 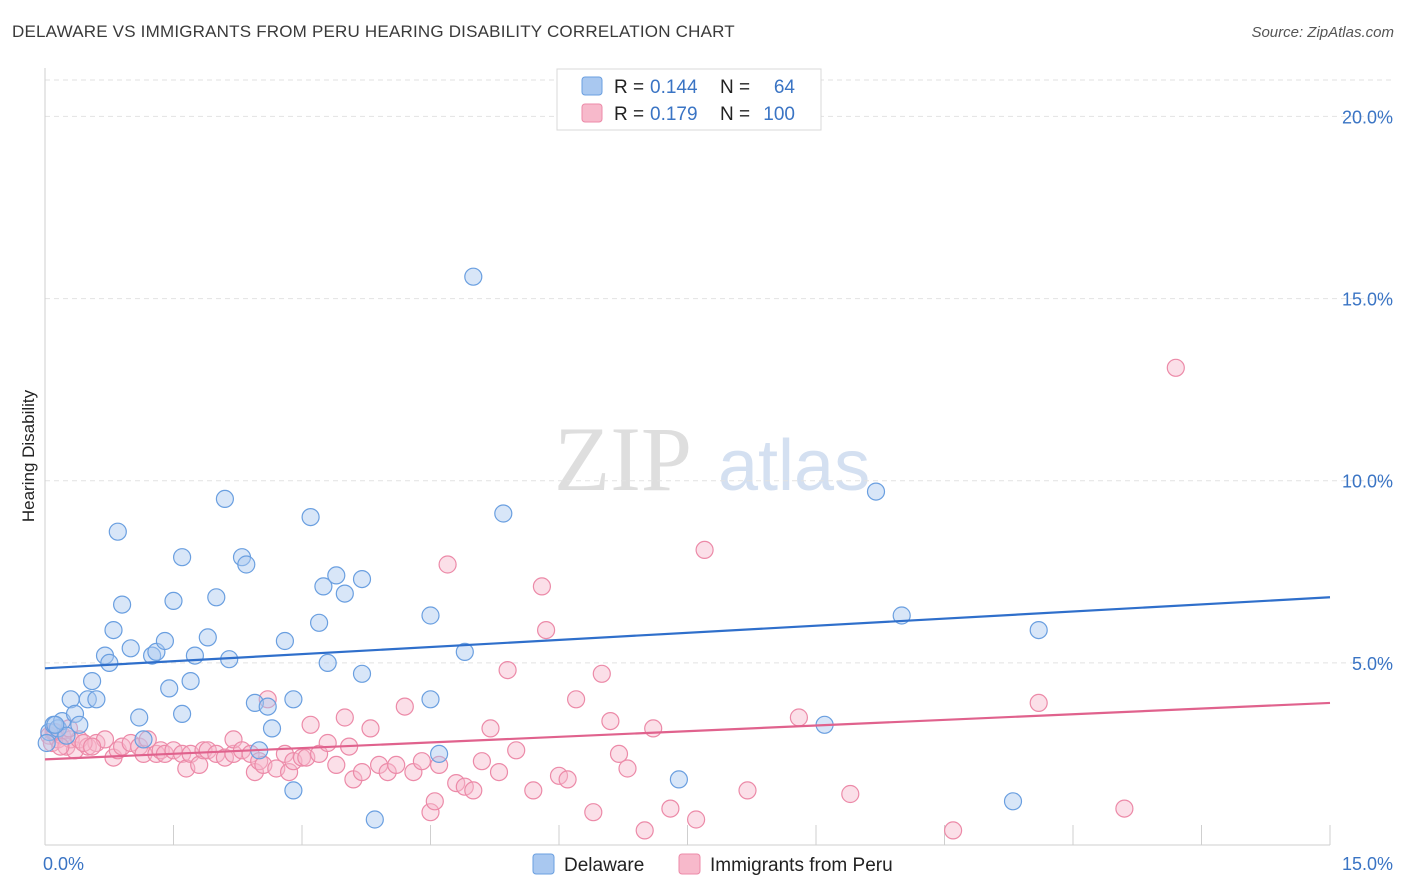 What do you see at coordinates (604, 865) in the screenshot?
I see `bottom-legend-label-delaware: Delaware` at bounding box center [604, 865].